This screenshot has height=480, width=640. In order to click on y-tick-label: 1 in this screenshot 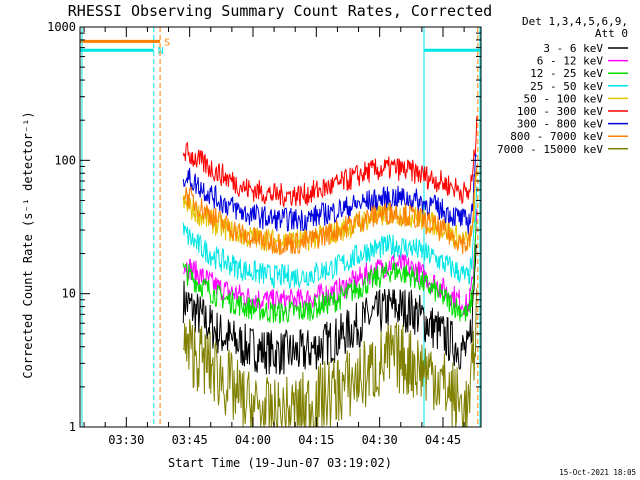, I will do `click(72, 427)`.